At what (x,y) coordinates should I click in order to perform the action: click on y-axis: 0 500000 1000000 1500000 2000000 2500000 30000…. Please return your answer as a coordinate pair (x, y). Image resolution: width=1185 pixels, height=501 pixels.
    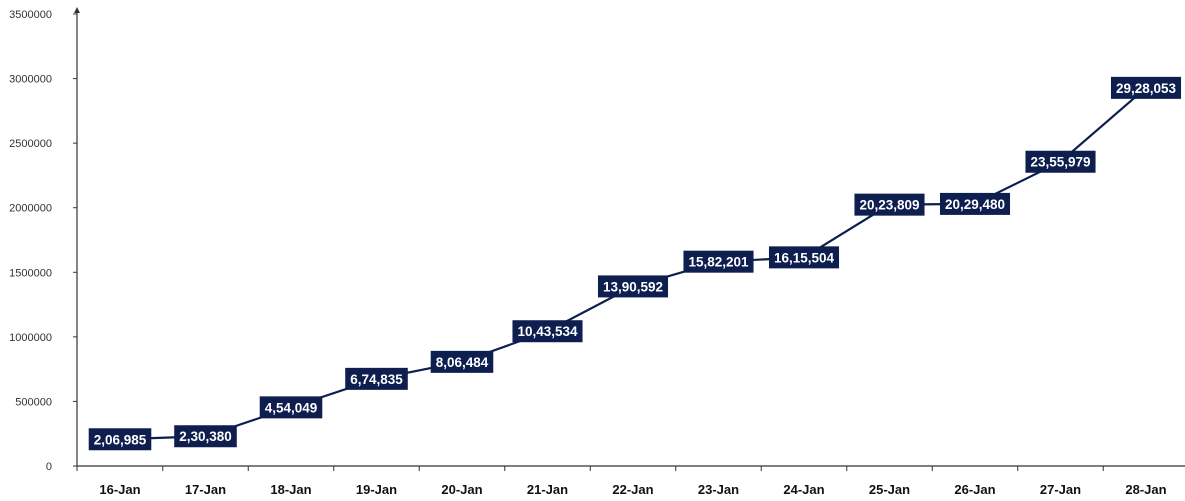
    Looking at the image, I should click on (44, 240).